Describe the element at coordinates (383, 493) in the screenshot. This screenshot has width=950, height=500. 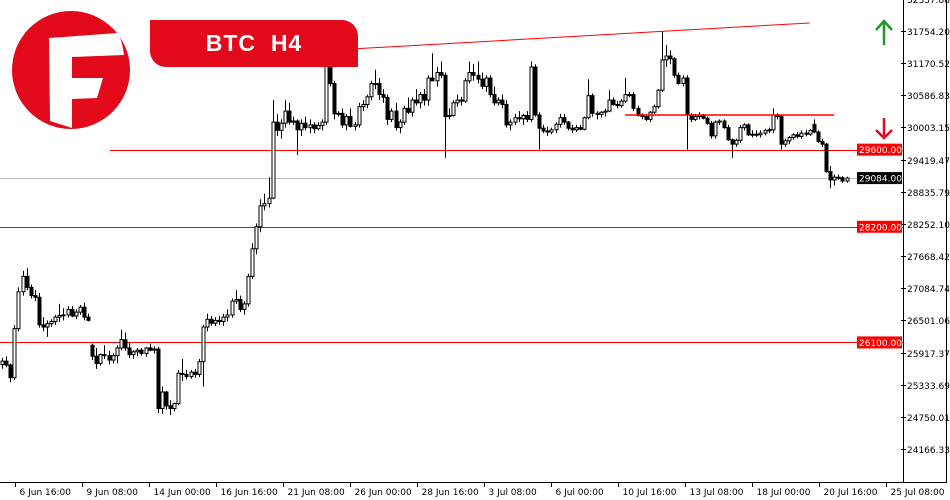
I see `x-tick-label: 26 Jun 00:00` at that location.